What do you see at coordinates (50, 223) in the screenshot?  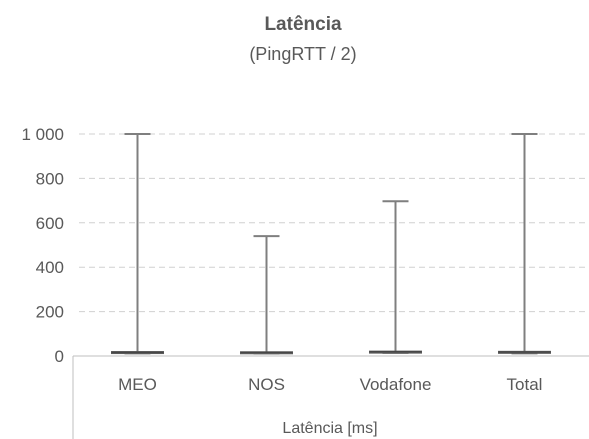 I see `y-tick-label: 600` at bounding box center [50, 223].